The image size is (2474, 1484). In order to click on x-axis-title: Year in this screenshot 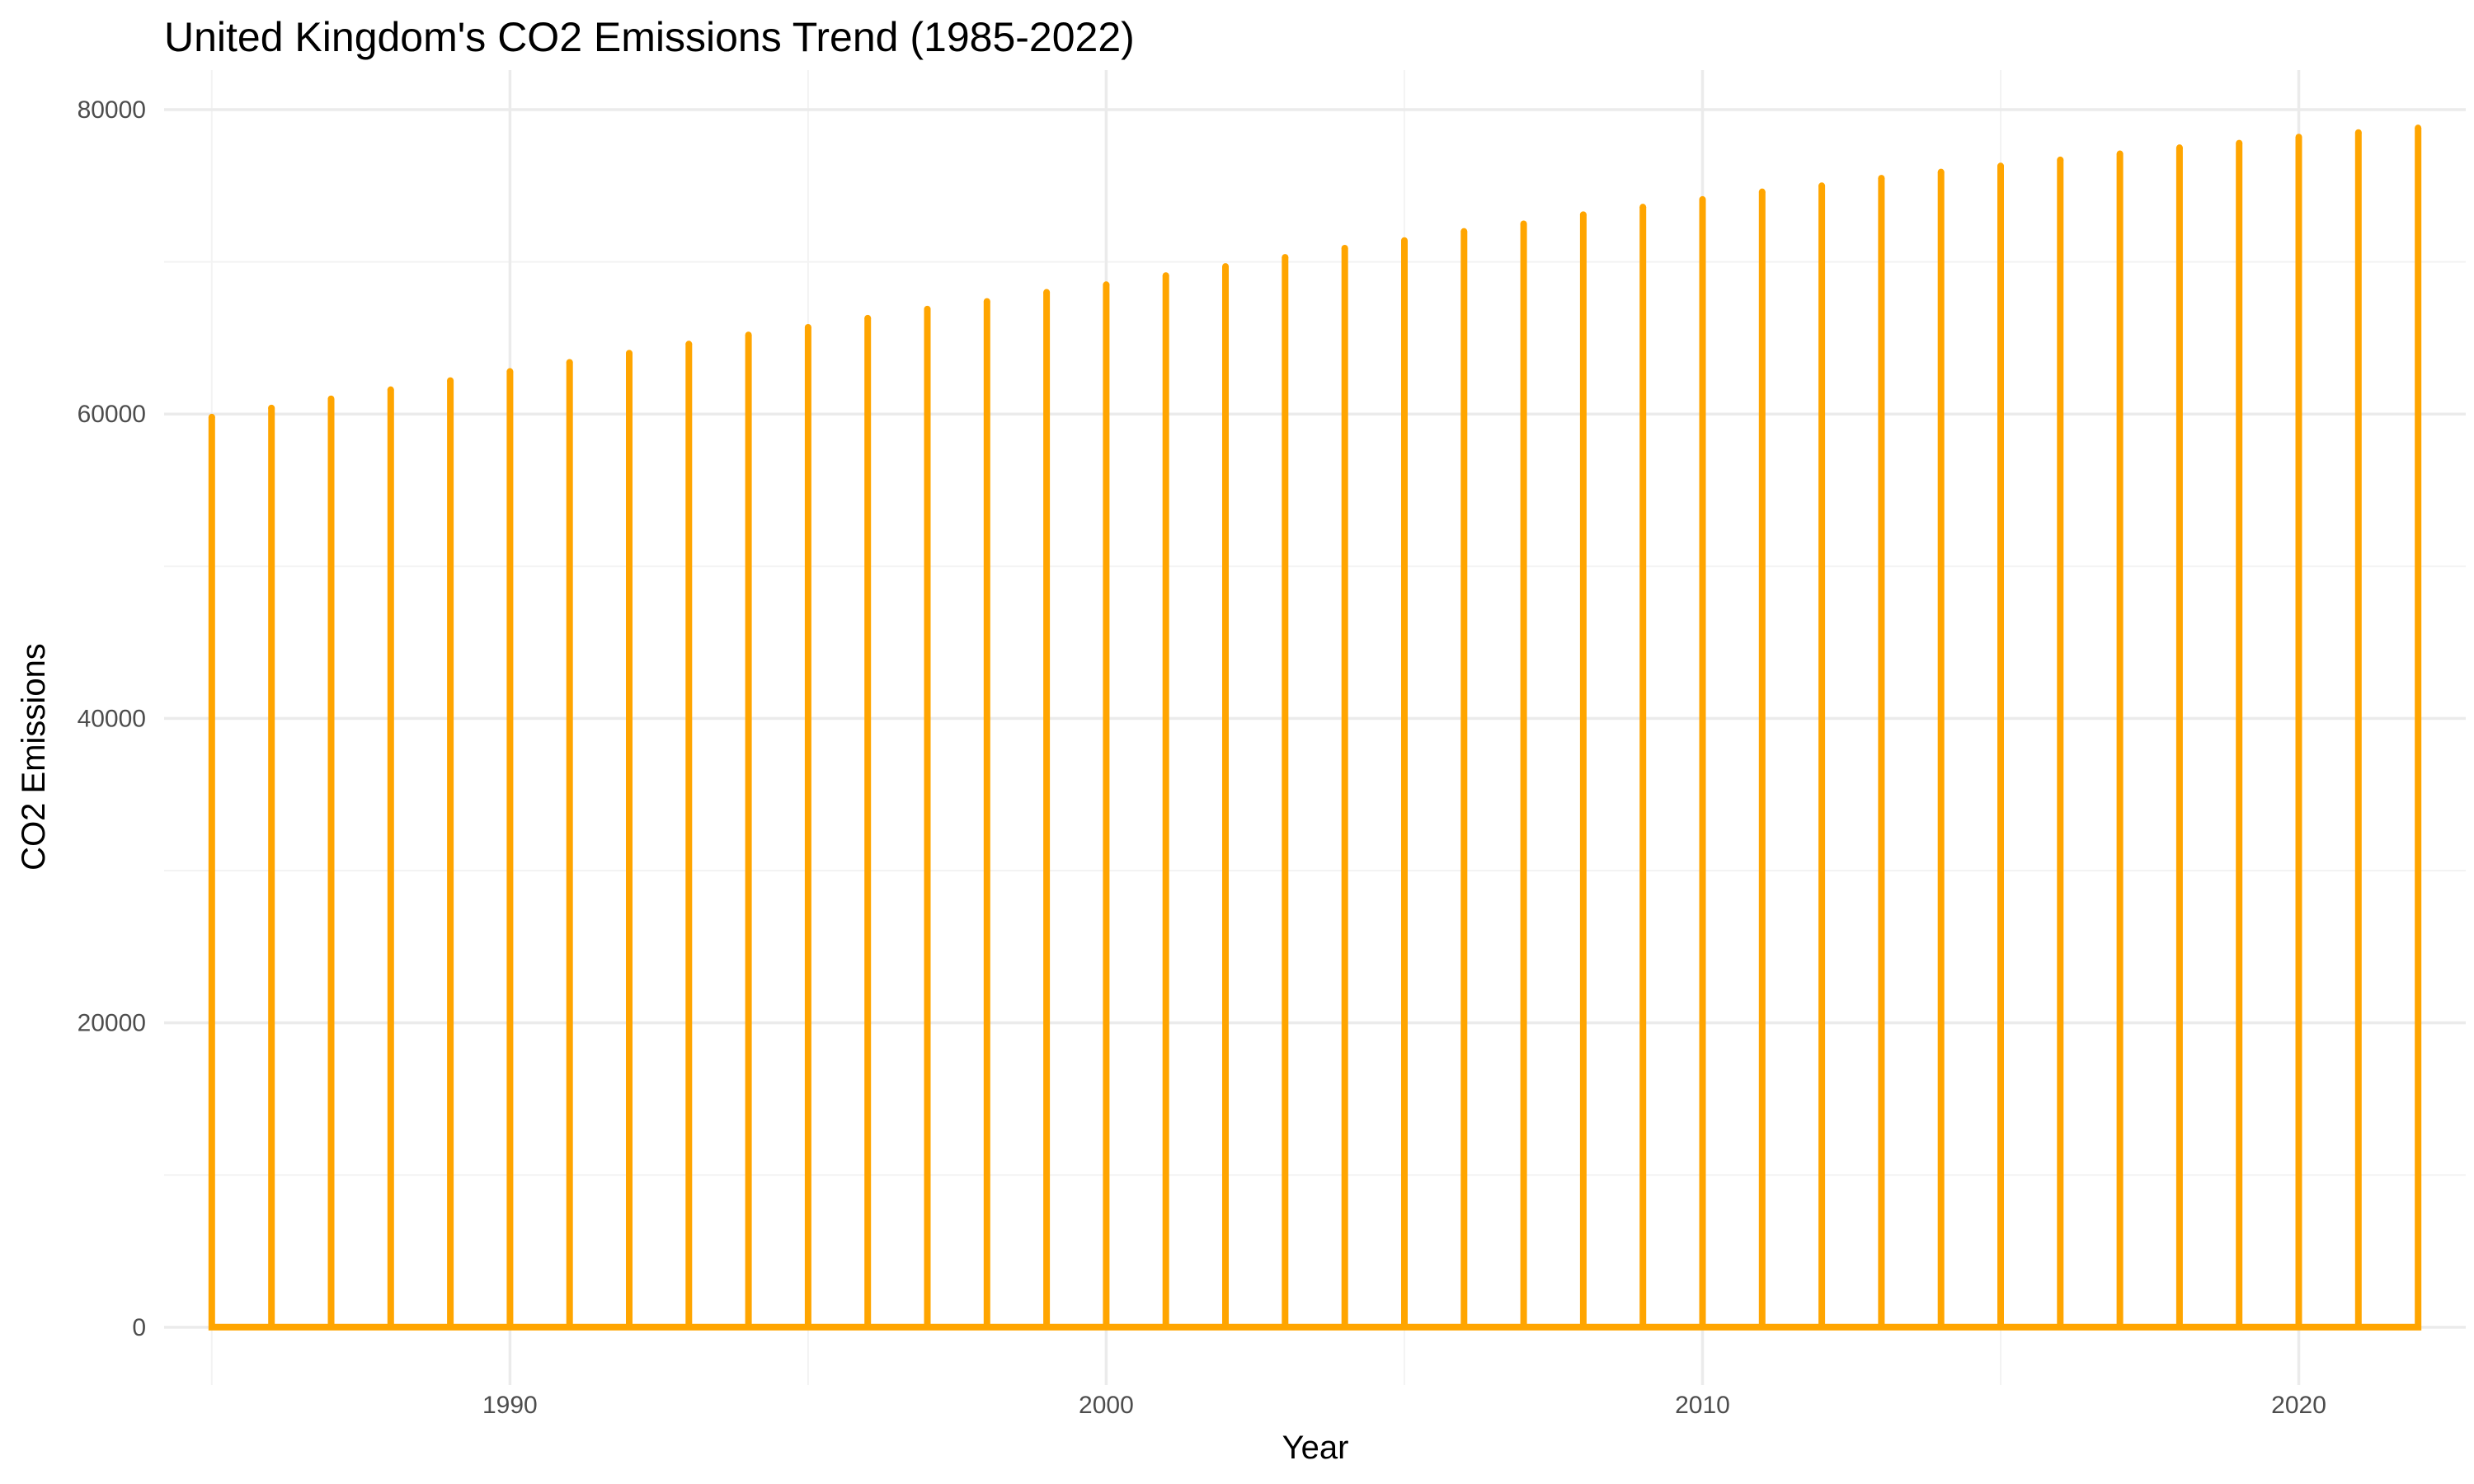, I will do `click(1315, 1448)`.